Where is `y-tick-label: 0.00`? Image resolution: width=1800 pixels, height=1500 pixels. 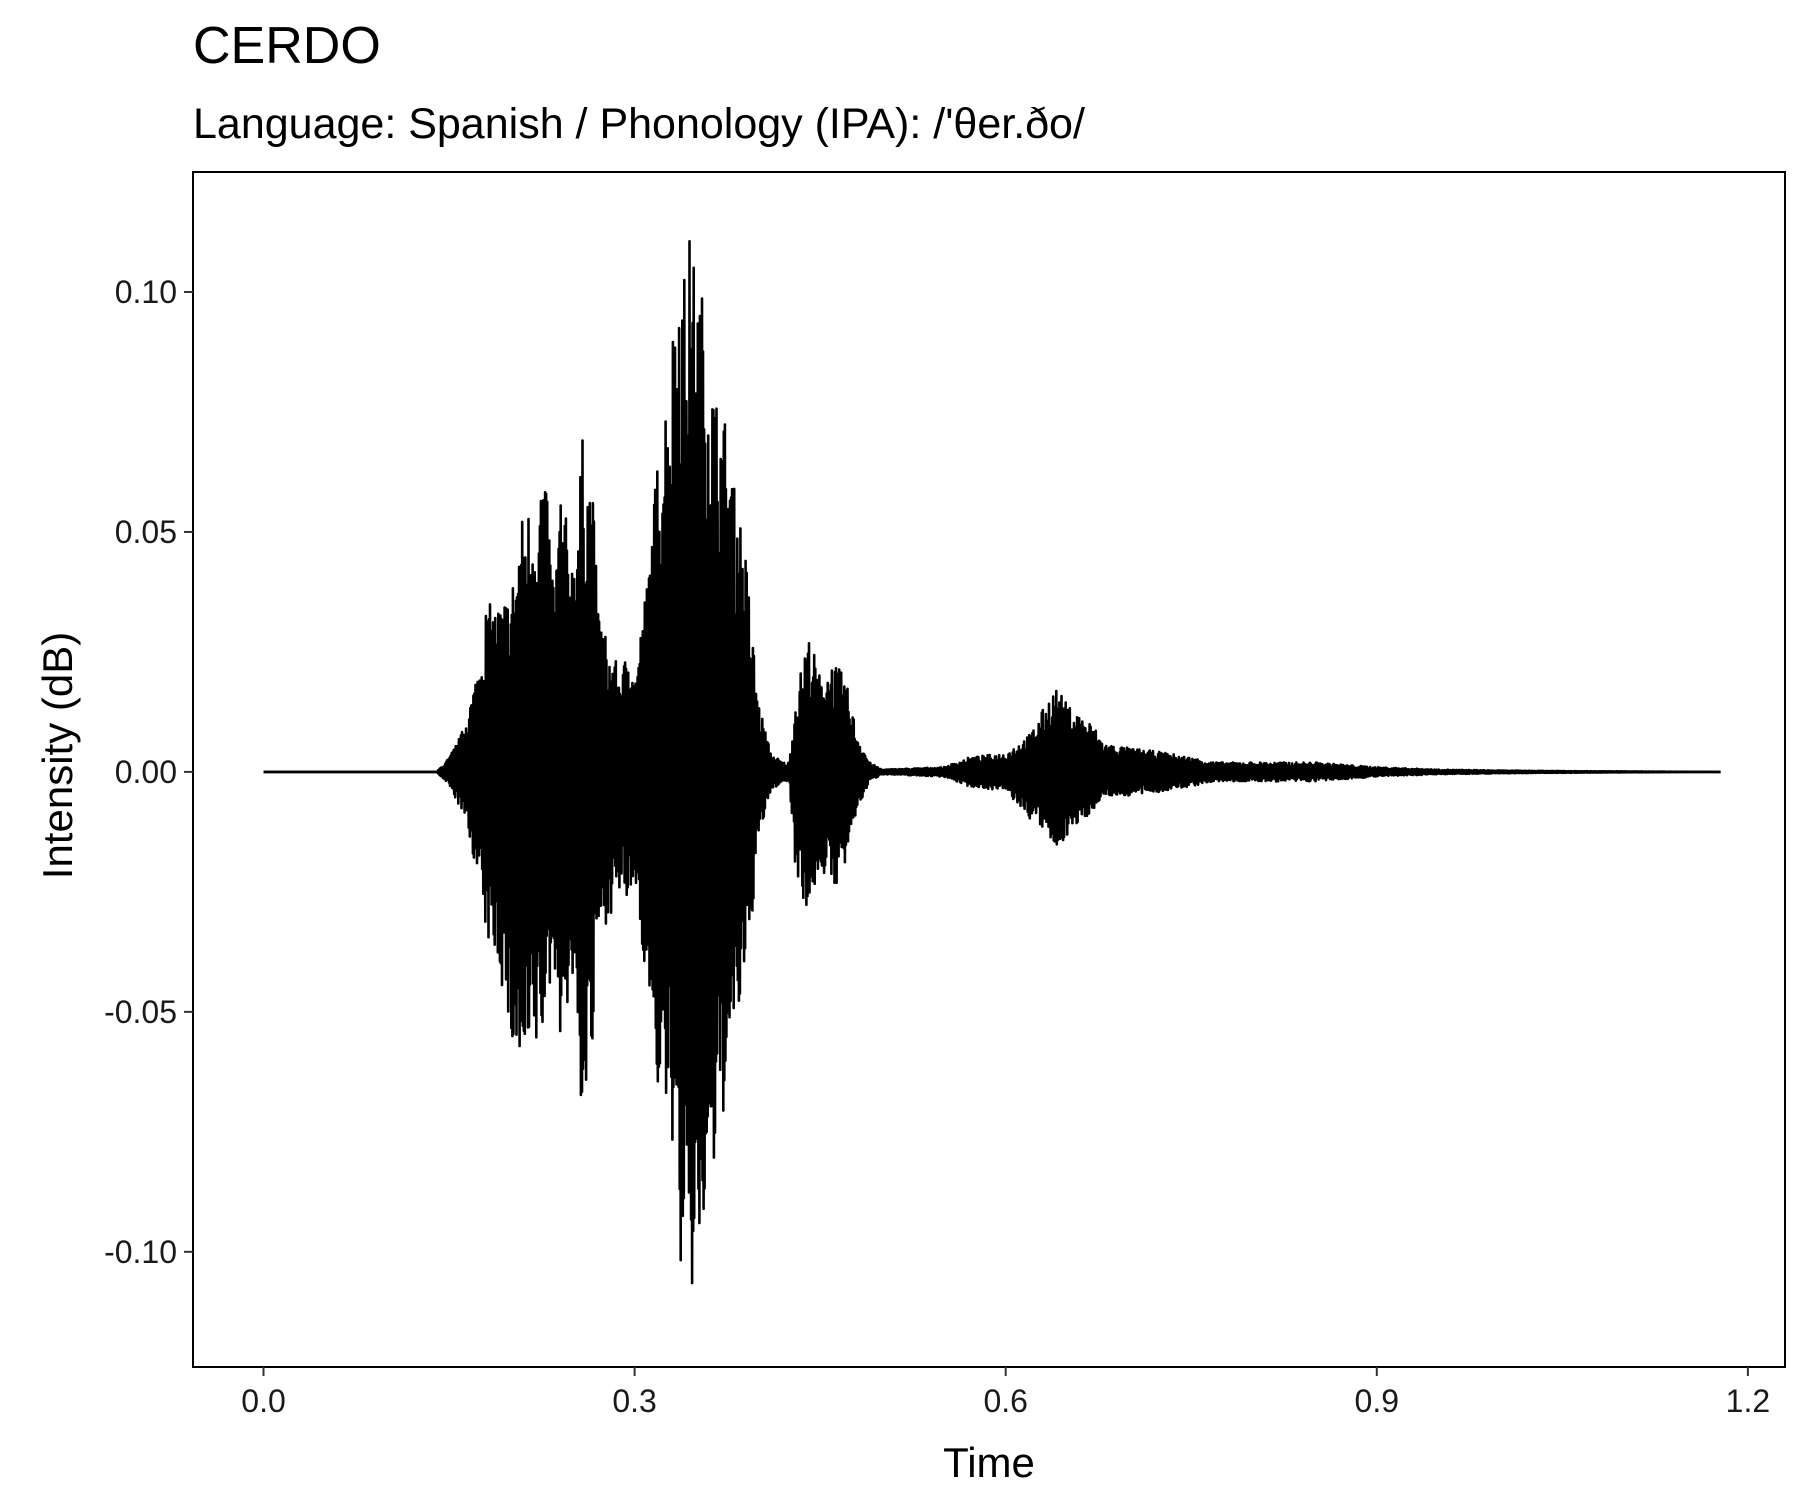 y-tick-label: 0.00 is located at coordinates (146, 772).